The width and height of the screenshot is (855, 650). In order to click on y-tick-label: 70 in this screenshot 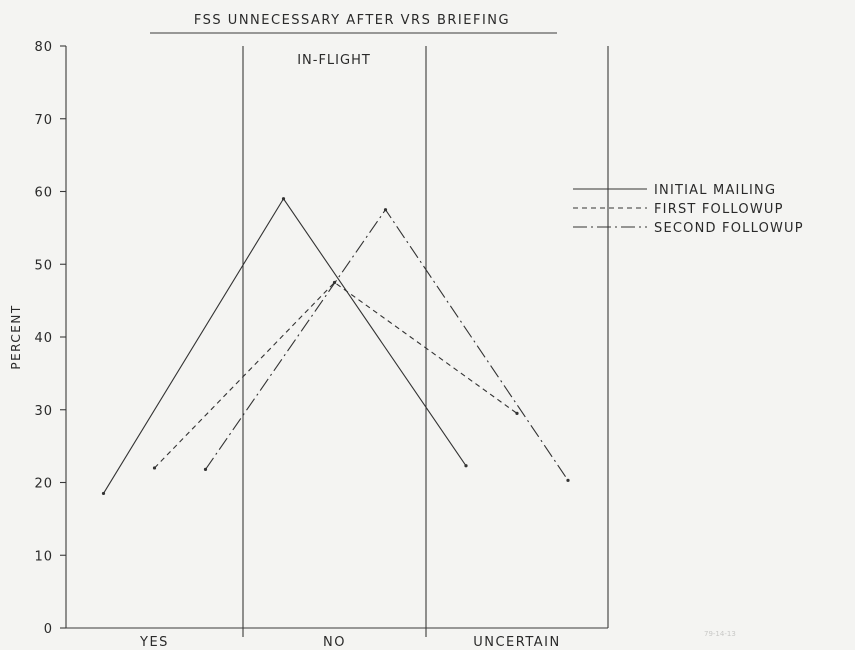, I will do `click(43, 120)`.